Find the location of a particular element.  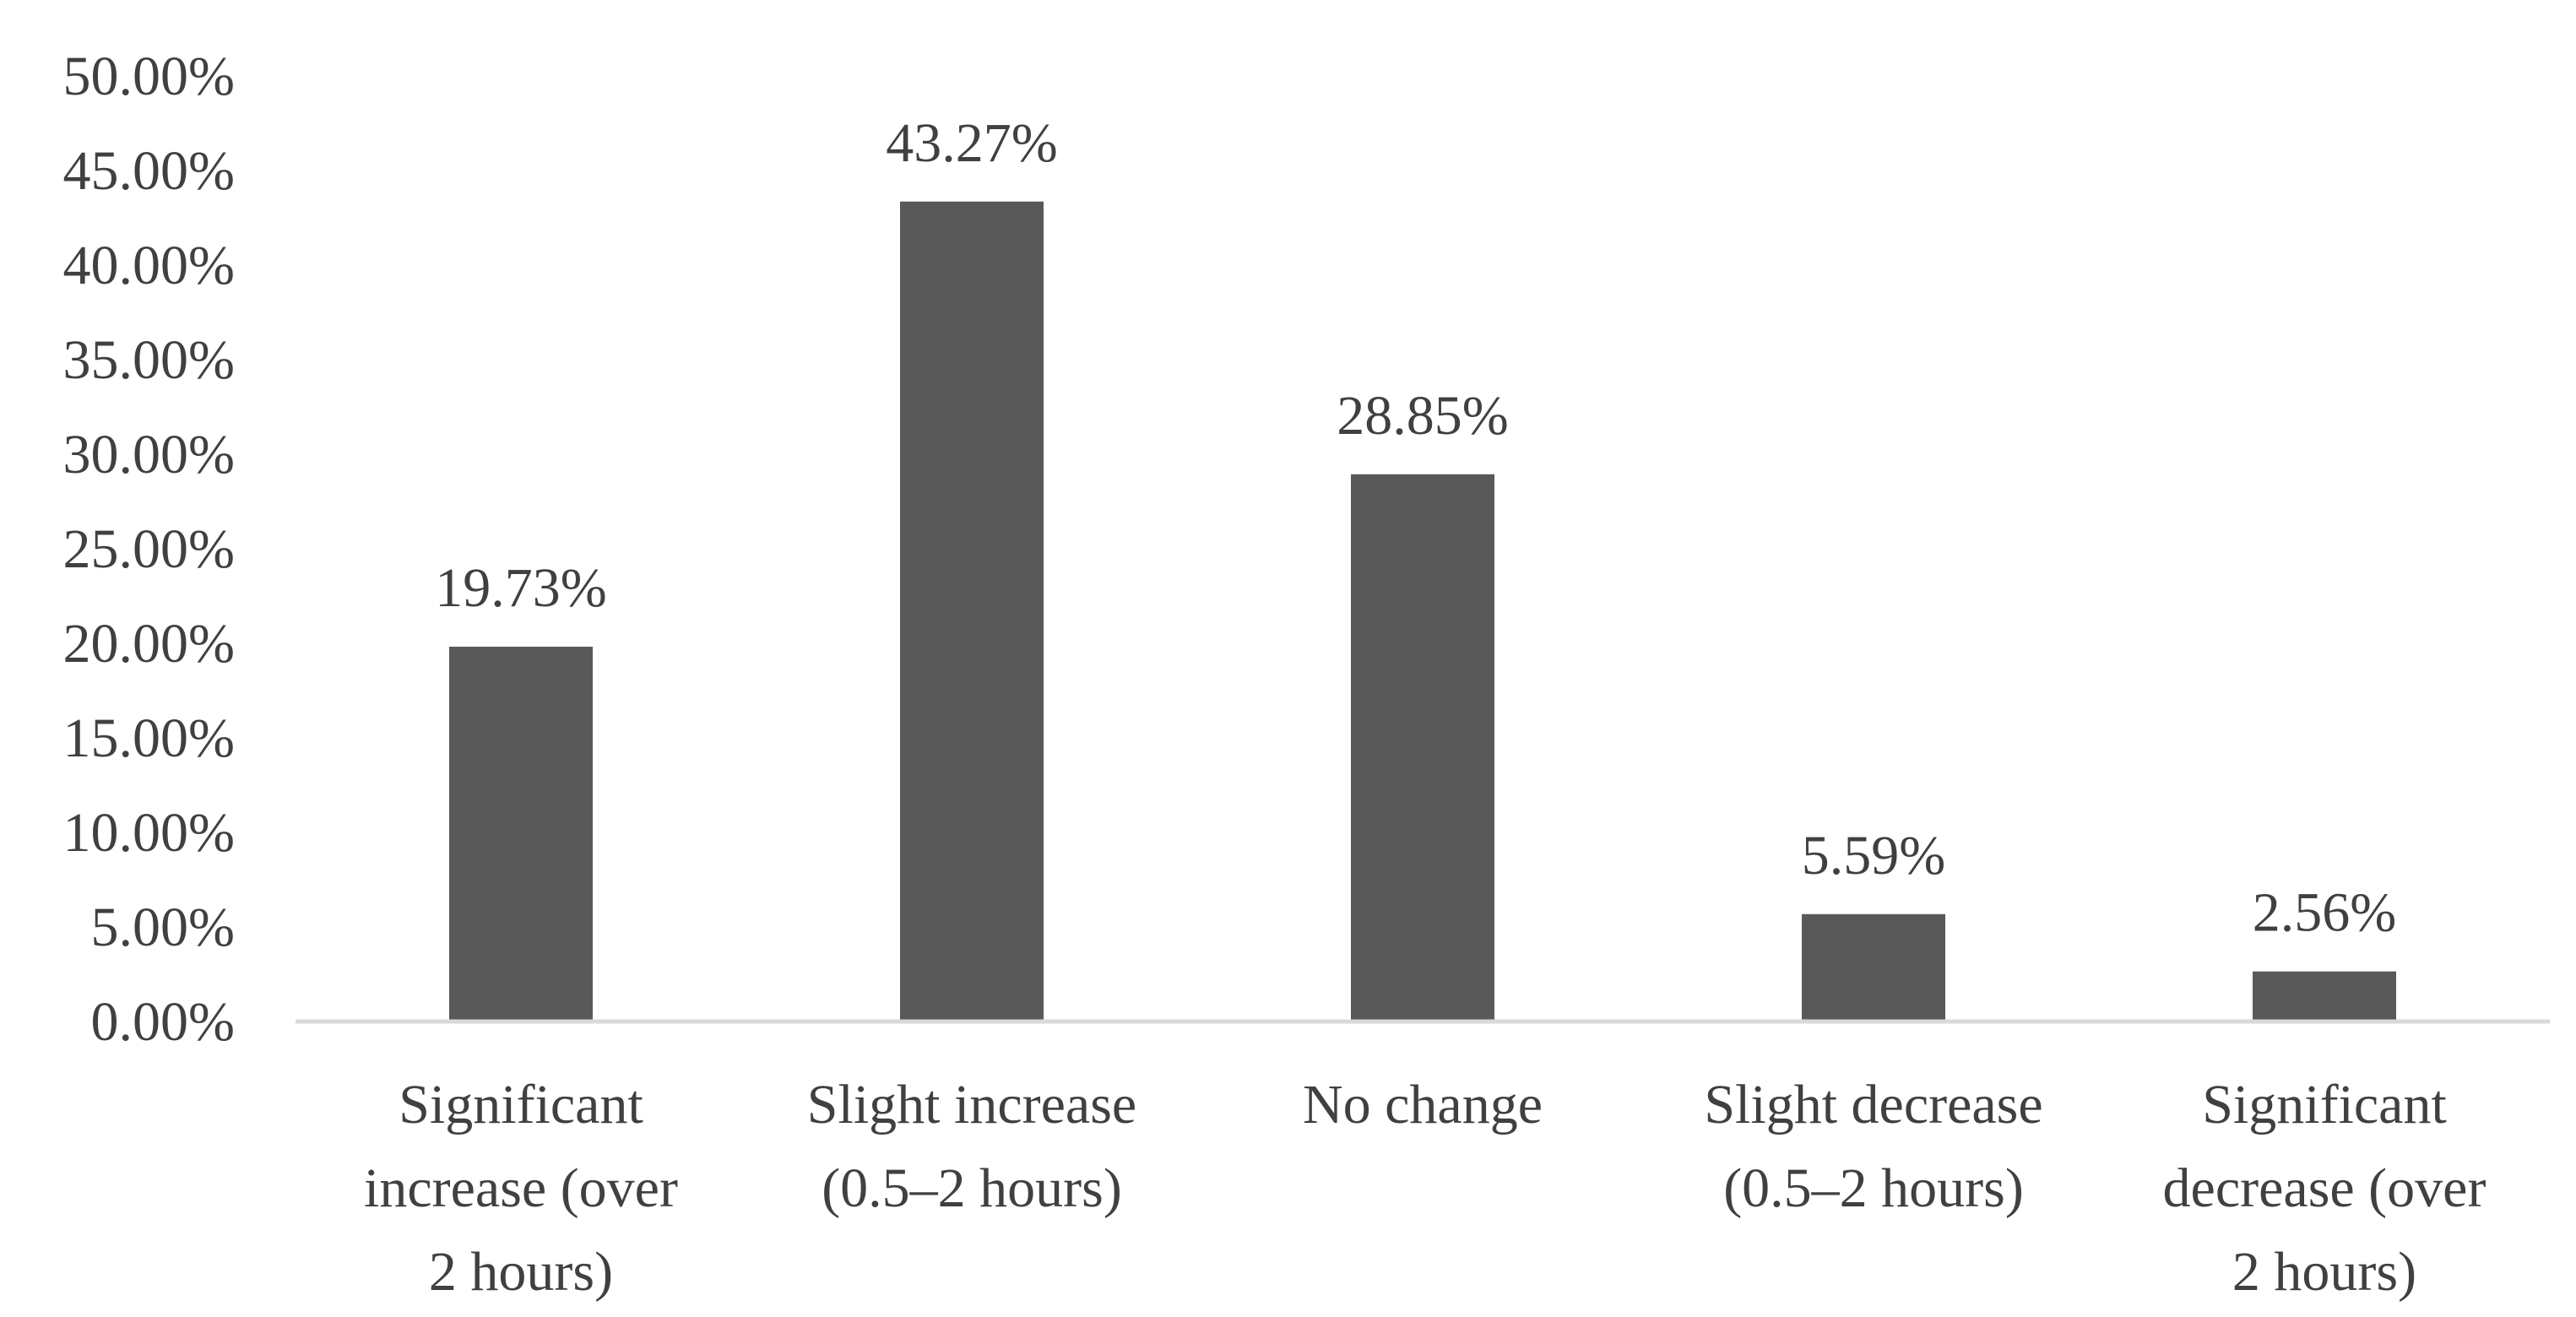

data-label: 28.85% is located at coordinates (1422, 416).